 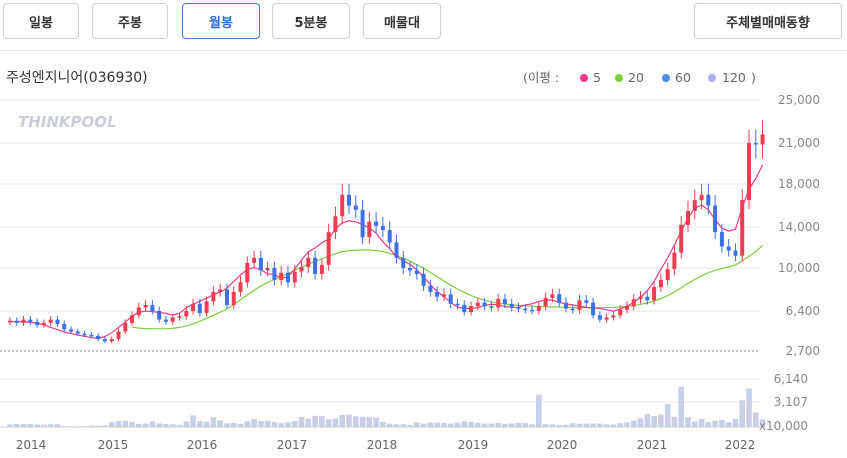 What do you see at coordinates (783, 426) in the screenshot?
I see `volume-tick-label: x10,000` at bounding box center [783, 426].